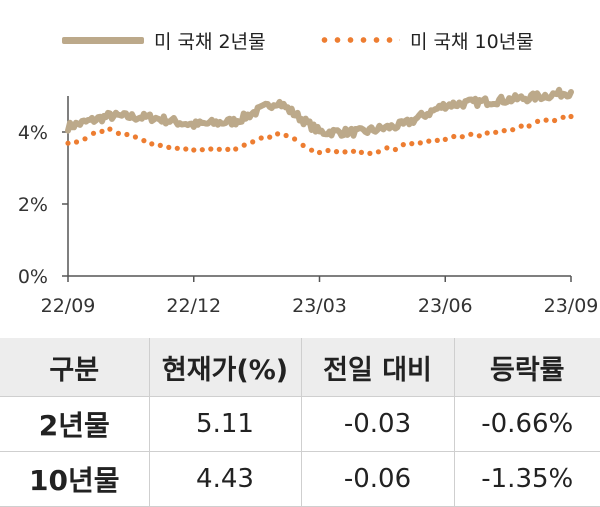  I want to click on header-change-rate: 등락률, so click(526, 367).